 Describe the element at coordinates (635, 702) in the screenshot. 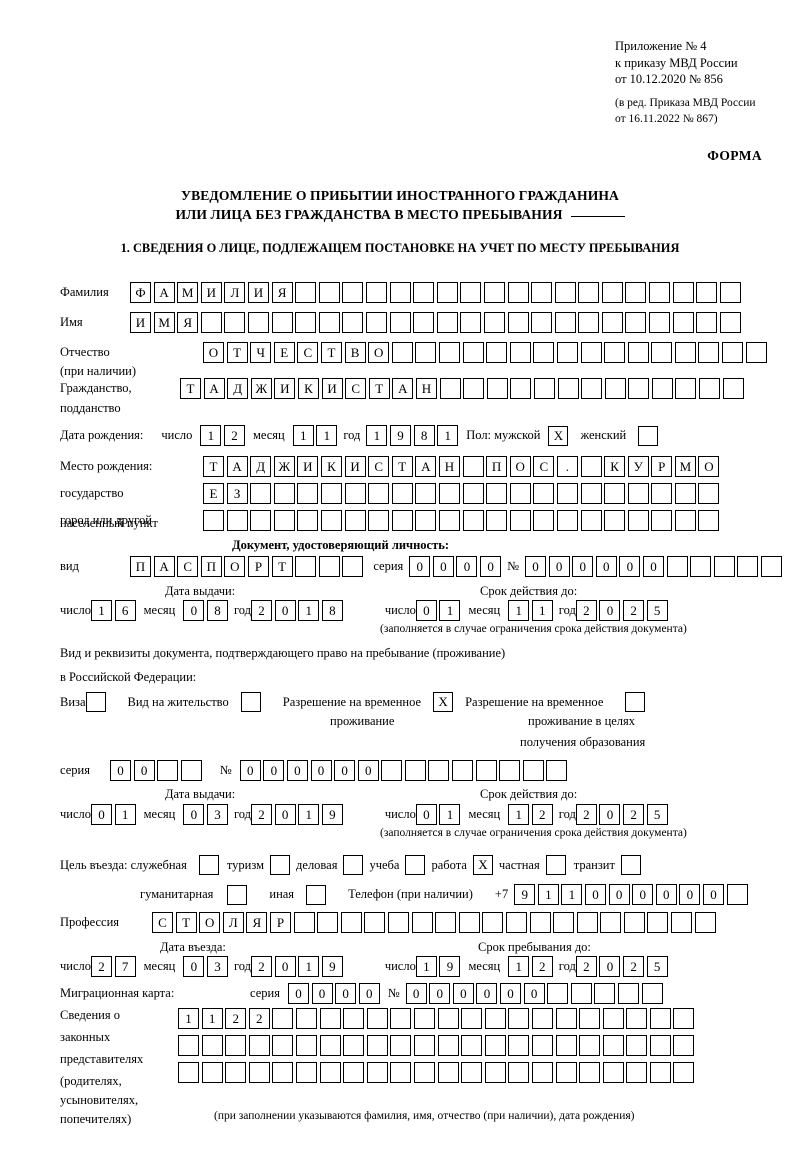

I see `temp-edu-checkbox` at that location.